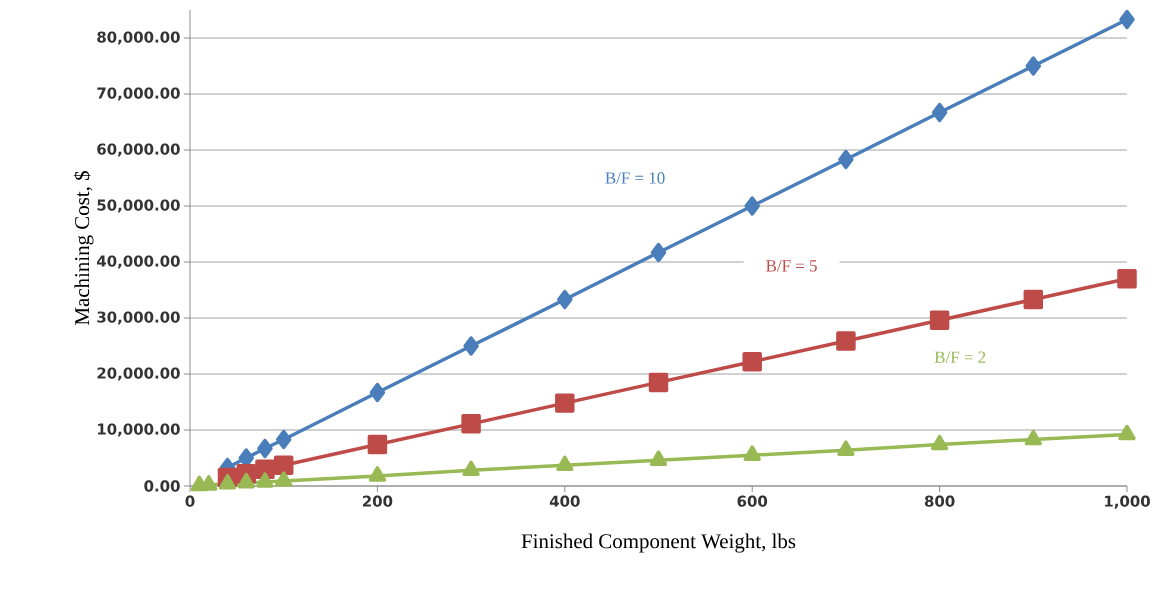 This screenshot has height=598, width=1161. Describe the element at coordinates (960, 357) in the screenshot. I see `text: B/F = 2` at that location.